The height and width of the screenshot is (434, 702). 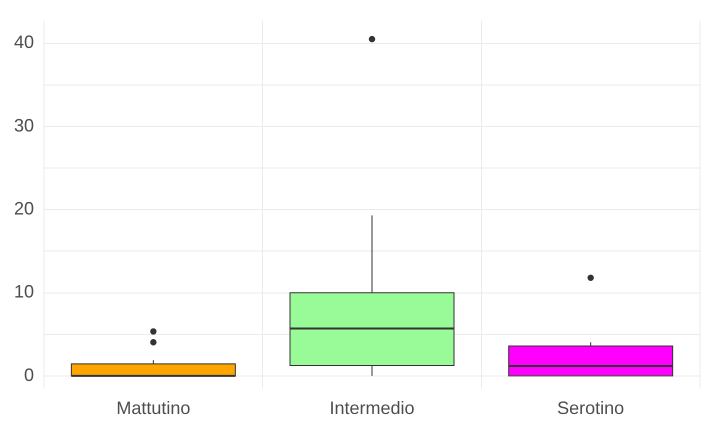 I want to click on x-tick-label: Serotino, so click(x=590, y=408).